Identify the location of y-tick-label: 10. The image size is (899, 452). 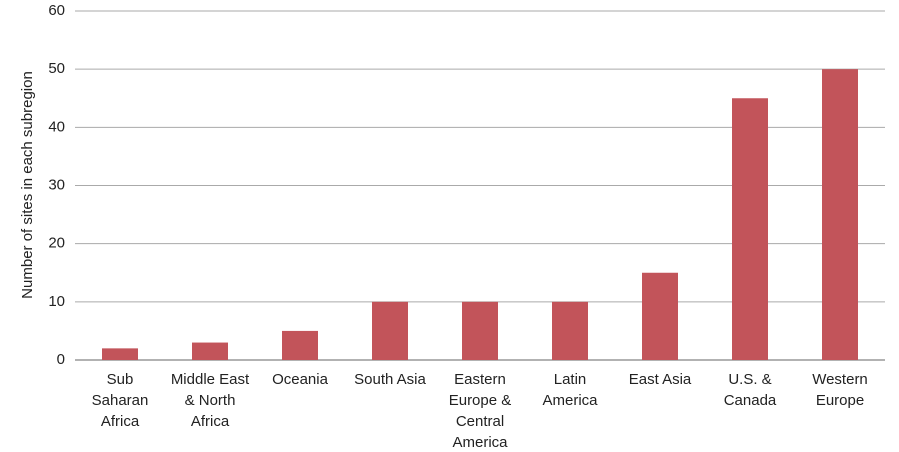
(56, 301).